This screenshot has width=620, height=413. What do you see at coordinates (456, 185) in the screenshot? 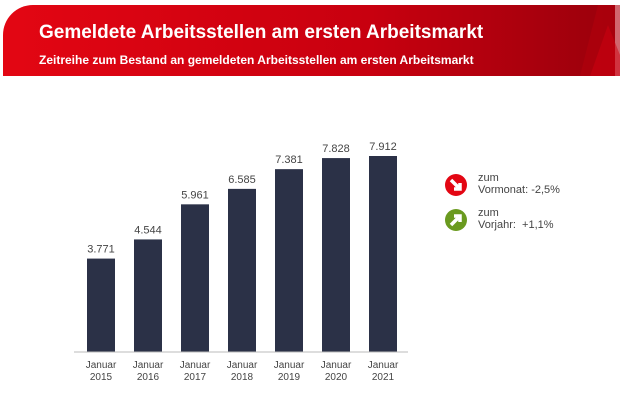
I see `arrow-down-right-icon` at bounding box center [456, 185].